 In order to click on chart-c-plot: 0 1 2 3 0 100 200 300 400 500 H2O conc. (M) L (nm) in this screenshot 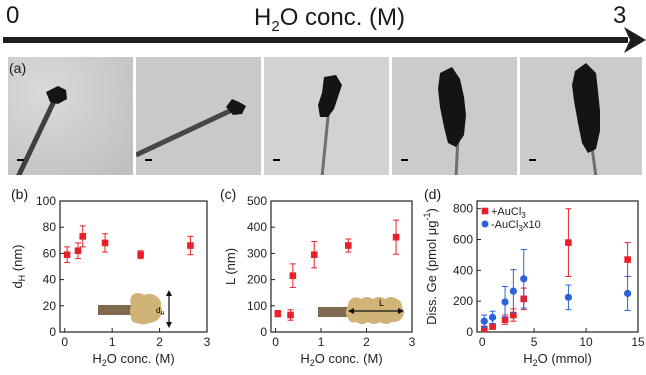, I will do `click(319, 281)`.